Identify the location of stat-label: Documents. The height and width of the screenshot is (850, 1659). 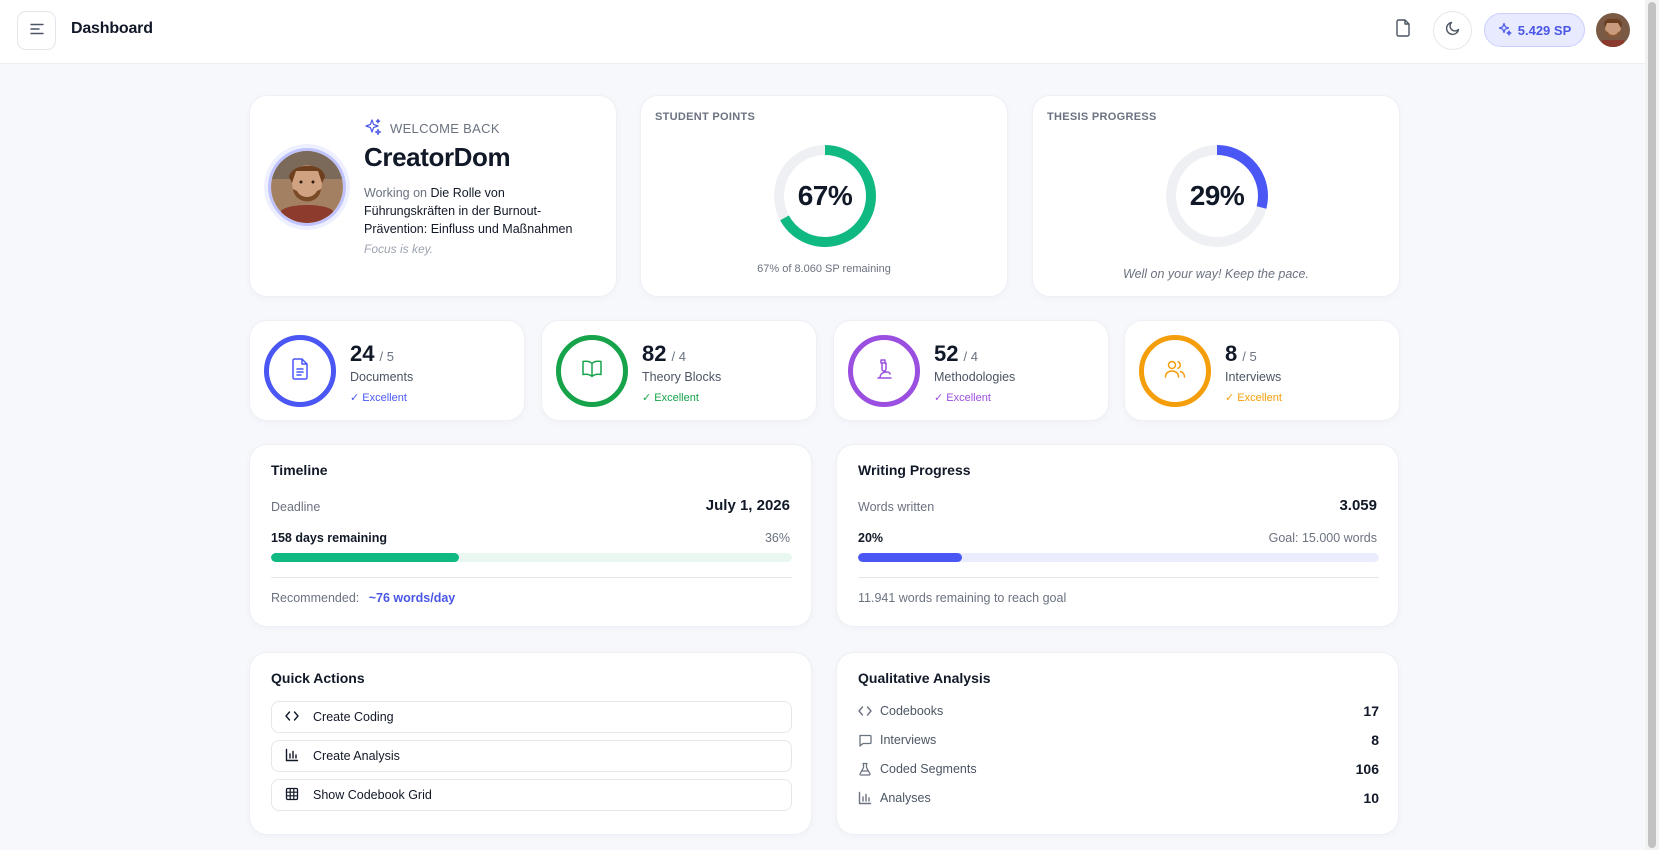
(382, 377).